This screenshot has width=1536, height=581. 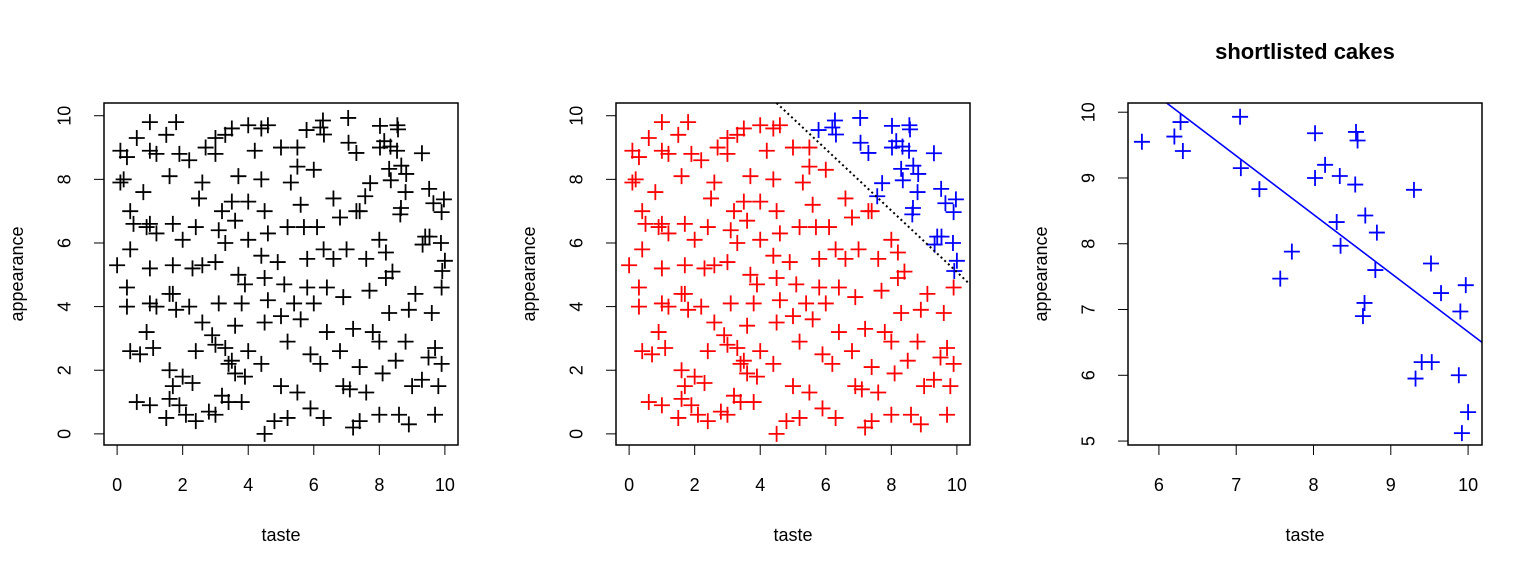 What do you see at coordinates (1041, 273) in the screenshot?
I see `y-axis-label: appearance` at bounding box center [1041, 273].